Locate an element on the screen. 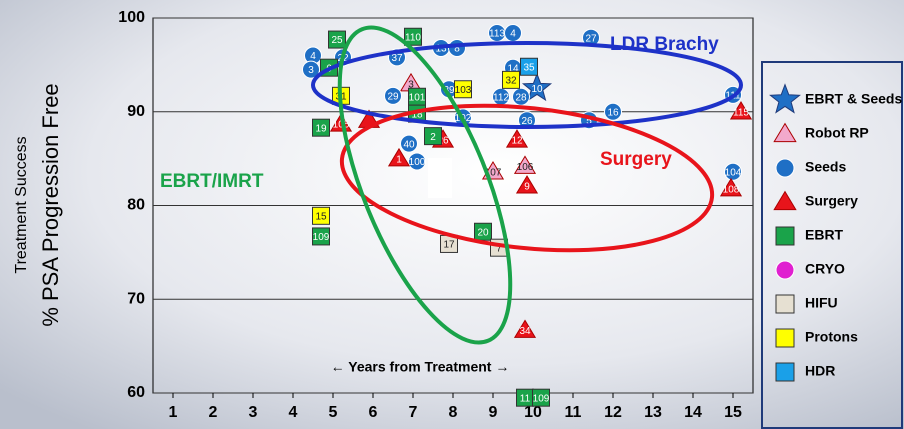  point-label: 104 is located at coordinates (733, 172).